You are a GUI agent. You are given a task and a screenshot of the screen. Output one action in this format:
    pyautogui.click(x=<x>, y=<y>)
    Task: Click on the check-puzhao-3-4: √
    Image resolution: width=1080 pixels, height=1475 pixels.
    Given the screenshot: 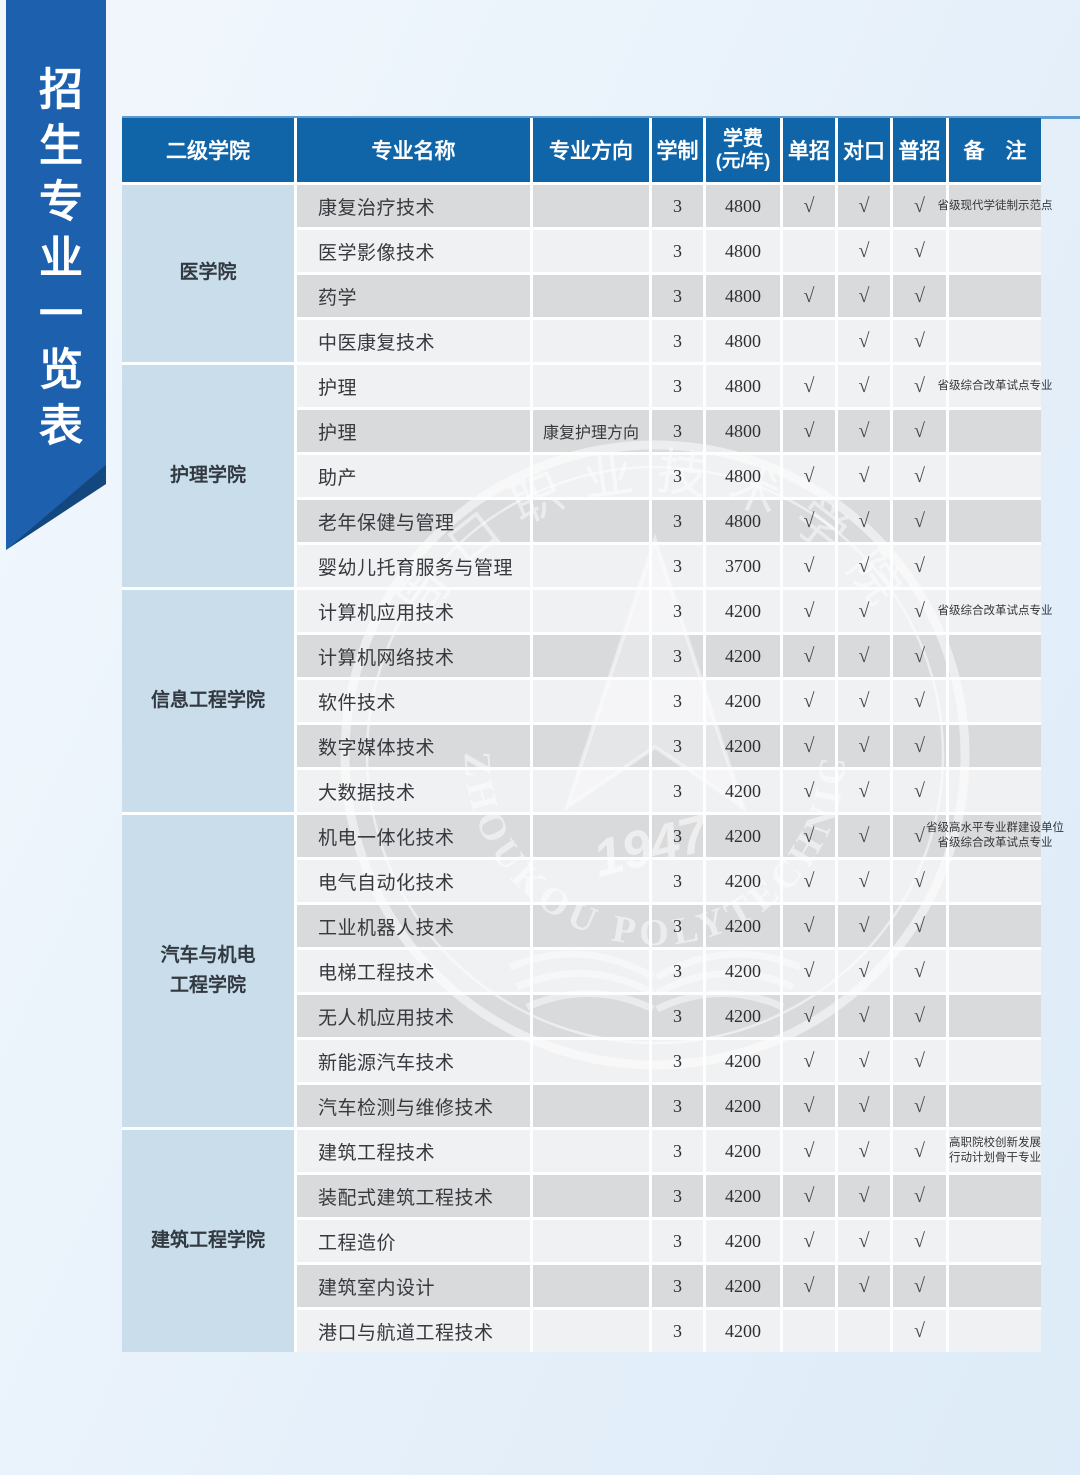 What is the action you would take?
    pyautogui.click(x=919, y=1016)
    